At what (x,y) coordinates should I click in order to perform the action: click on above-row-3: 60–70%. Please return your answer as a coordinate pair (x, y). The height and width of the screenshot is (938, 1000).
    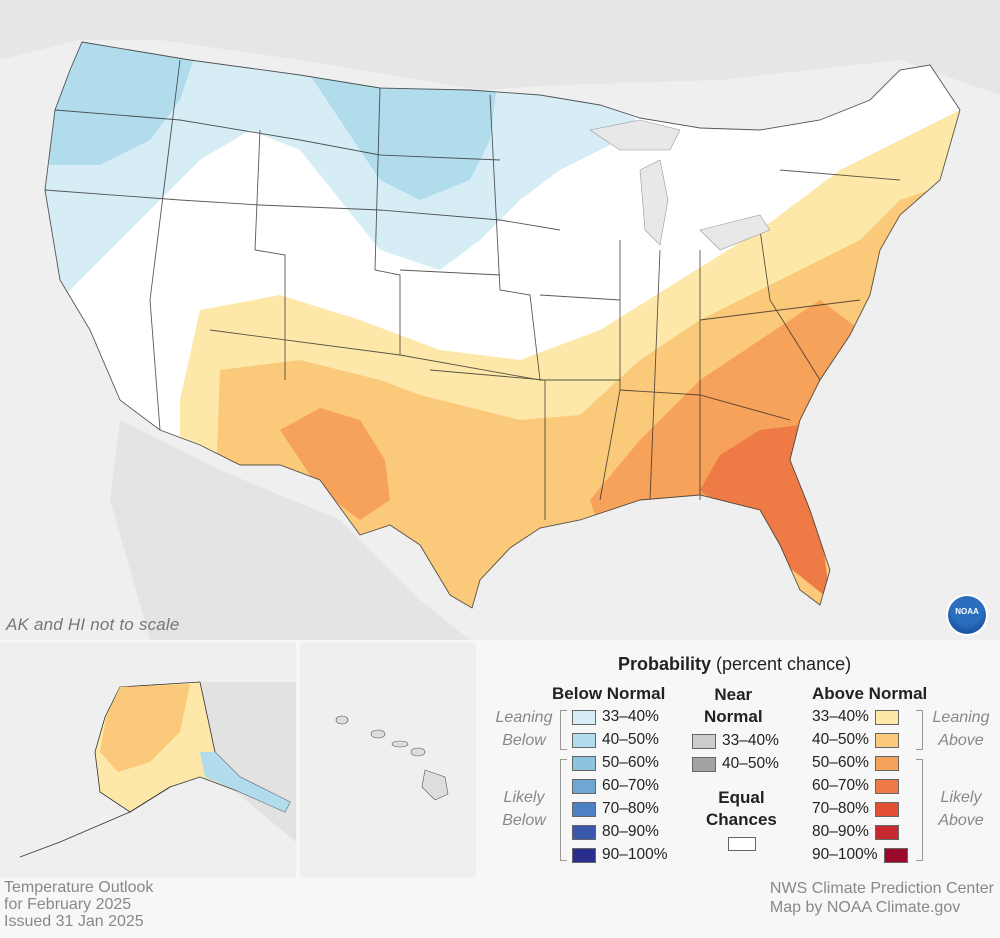
    Looking at the image, I should click on (855, 786).